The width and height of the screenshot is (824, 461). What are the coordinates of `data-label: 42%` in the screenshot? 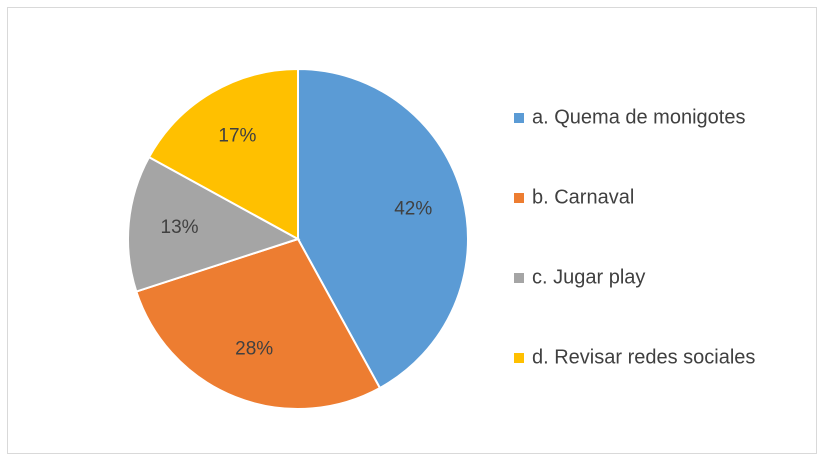 It's located at (413, 208).